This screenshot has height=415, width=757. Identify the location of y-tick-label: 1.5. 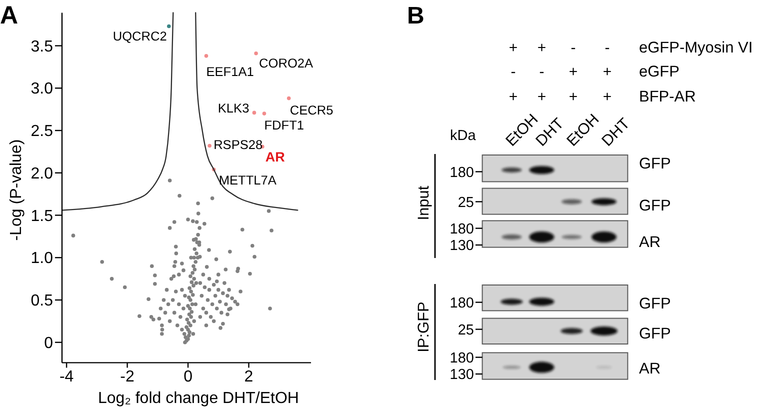
(42, 216).